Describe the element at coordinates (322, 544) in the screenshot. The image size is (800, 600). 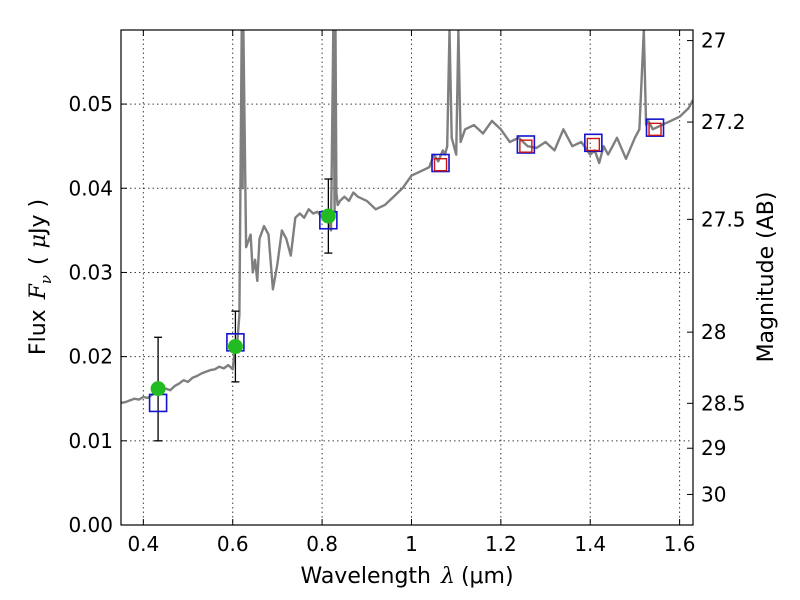
I see `x-tick-label: 0.8` at that location.